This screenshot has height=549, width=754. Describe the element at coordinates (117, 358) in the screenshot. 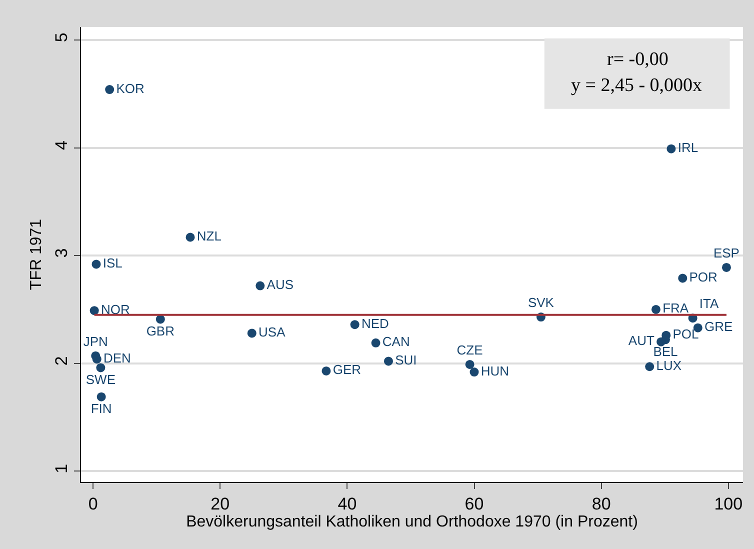

I see `data-label: DEN` at that location.